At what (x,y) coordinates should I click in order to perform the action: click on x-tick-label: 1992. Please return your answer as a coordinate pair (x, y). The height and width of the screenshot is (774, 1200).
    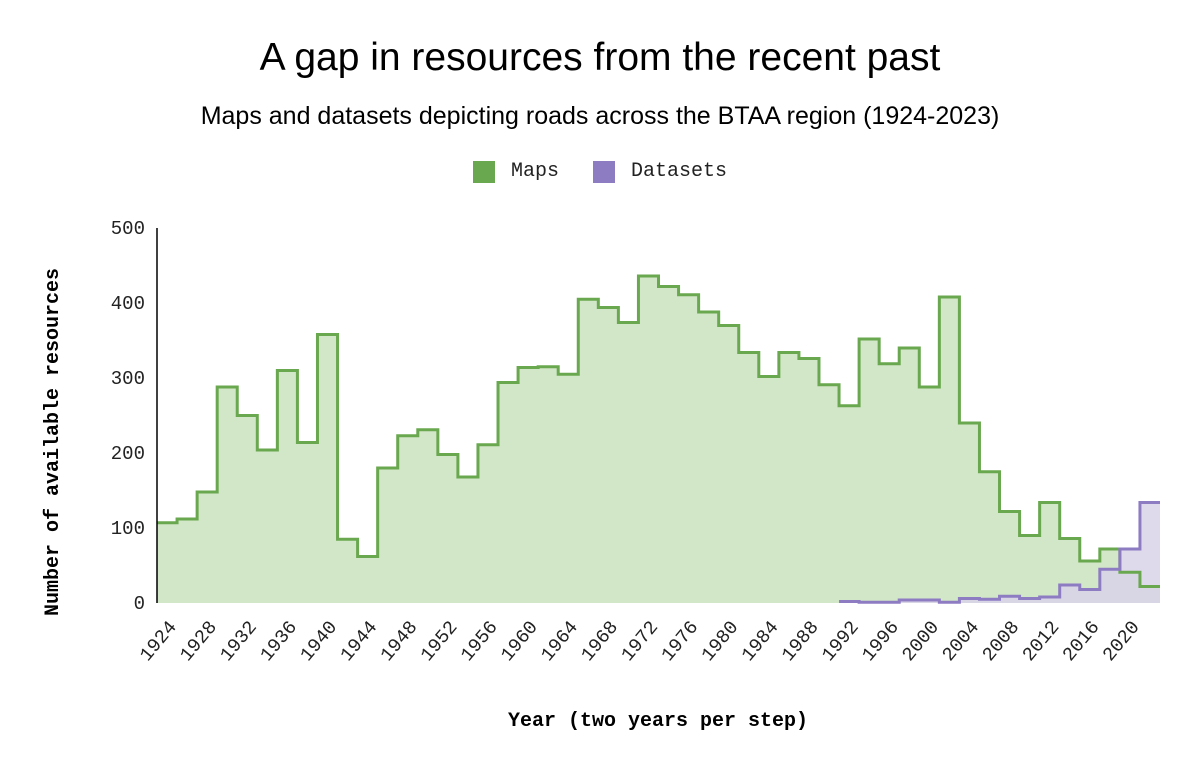
    Looking at the image, I should click on (840, 641).